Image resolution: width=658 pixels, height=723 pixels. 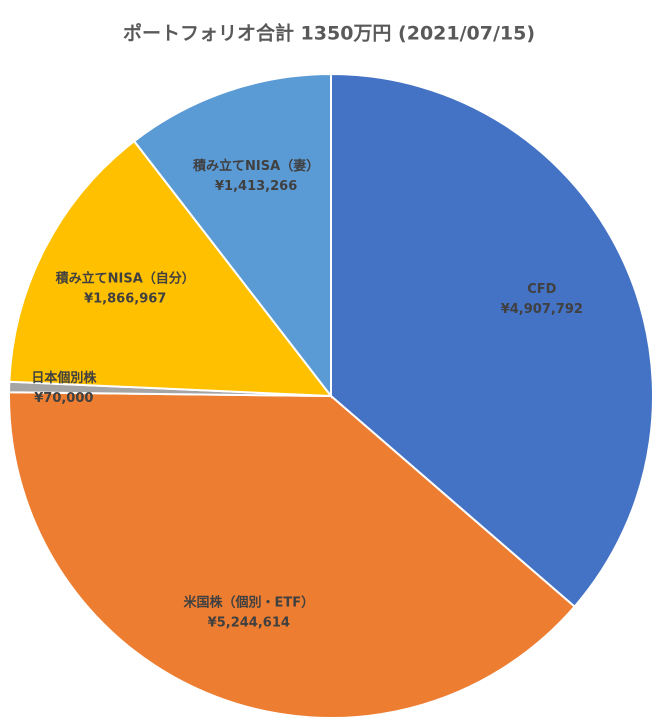 I want to click on slice-value-label: ¥1,866,967, so click(x=125, y=299).